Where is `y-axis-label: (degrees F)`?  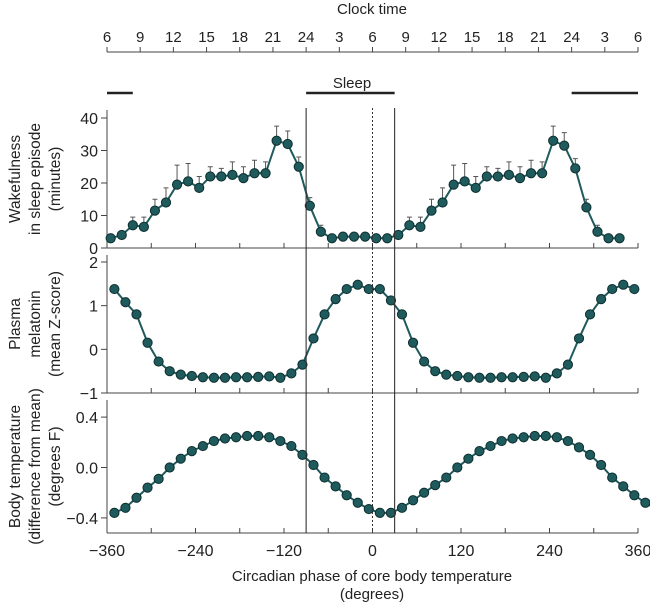
y-axis-label: (degrees F) is located at coordinates (55, 466).